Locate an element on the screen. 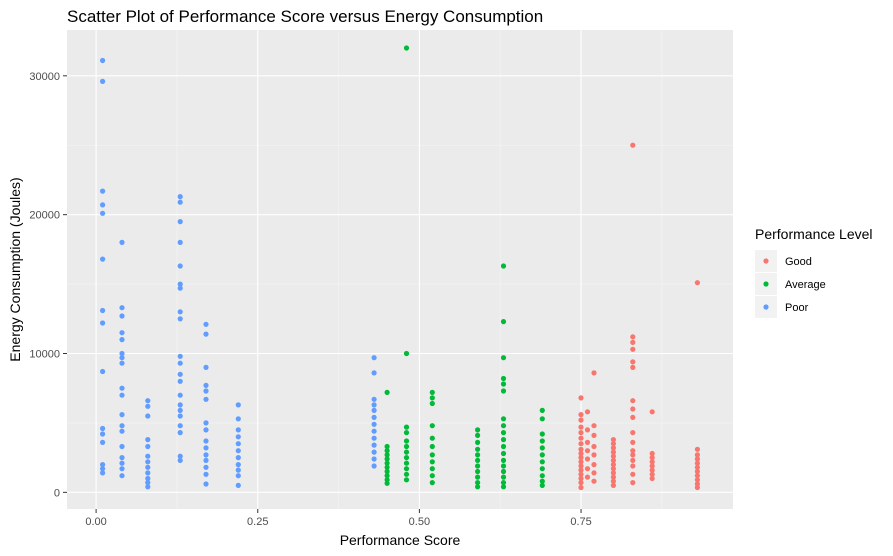 This screenshot has width=893, height=556. legend-label: Good is located at coordinates (798, 262).